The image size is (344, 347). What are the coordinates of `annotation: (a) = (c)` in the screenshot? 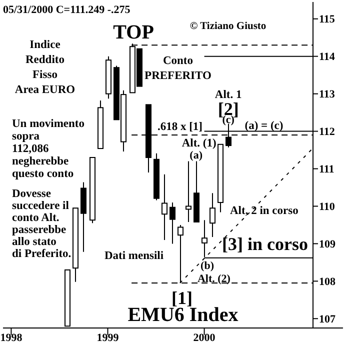 It's located at (264, 126).